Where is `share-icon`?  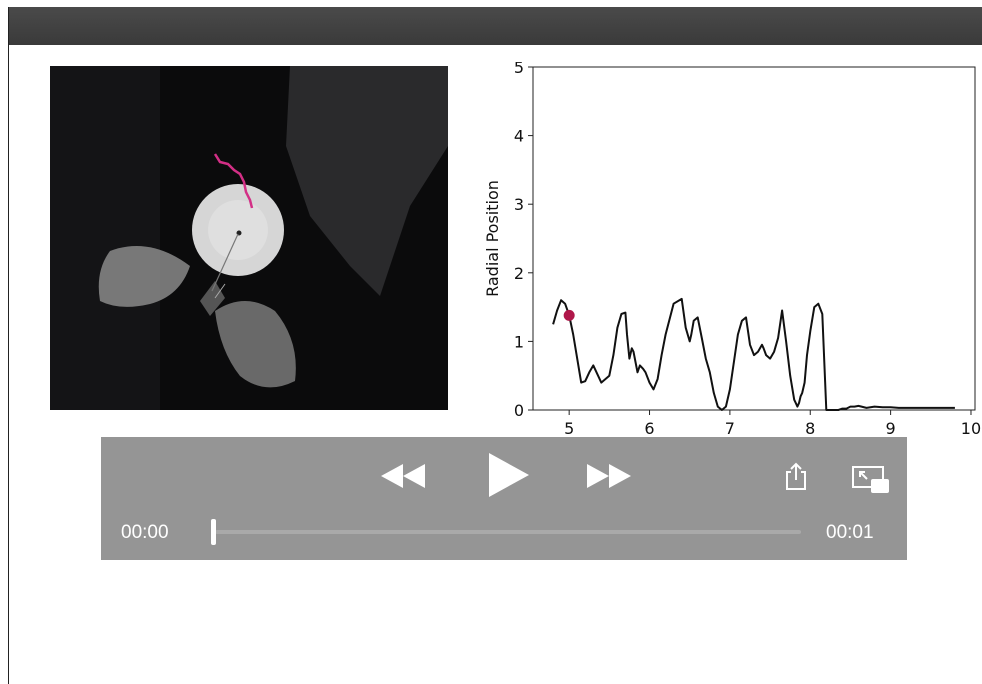
share-icon is located at coordinates (796, 476).